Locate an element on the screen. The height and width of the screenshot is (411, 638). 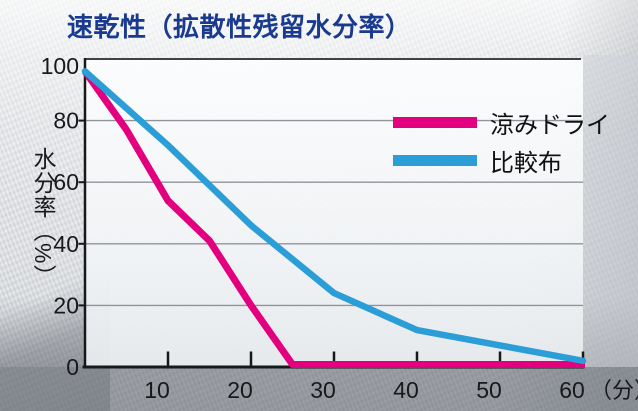
legend: 涼みドライ 比較布 is located at coordinates (501, 142).